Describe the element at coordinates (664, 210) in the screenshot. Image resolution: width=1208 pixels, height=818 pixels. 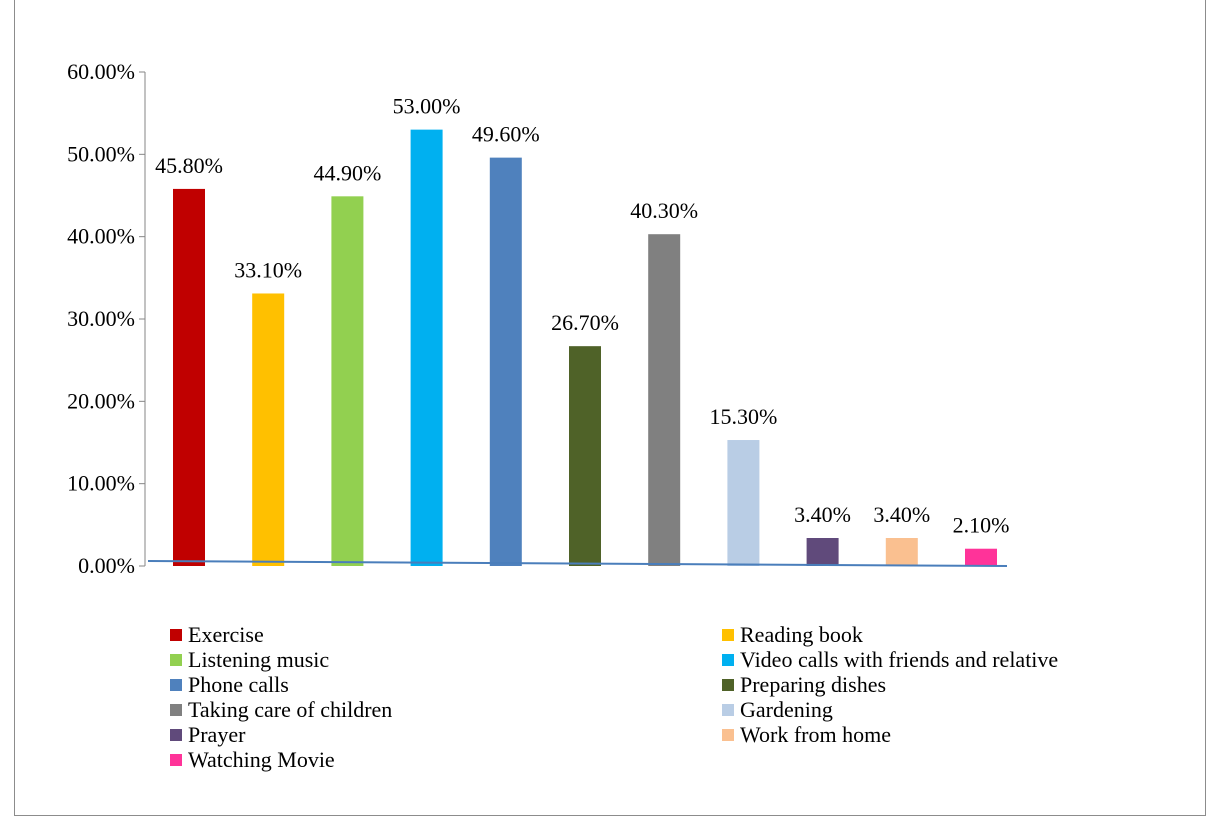
I see `bar-value-label: 40.30%` at that location.